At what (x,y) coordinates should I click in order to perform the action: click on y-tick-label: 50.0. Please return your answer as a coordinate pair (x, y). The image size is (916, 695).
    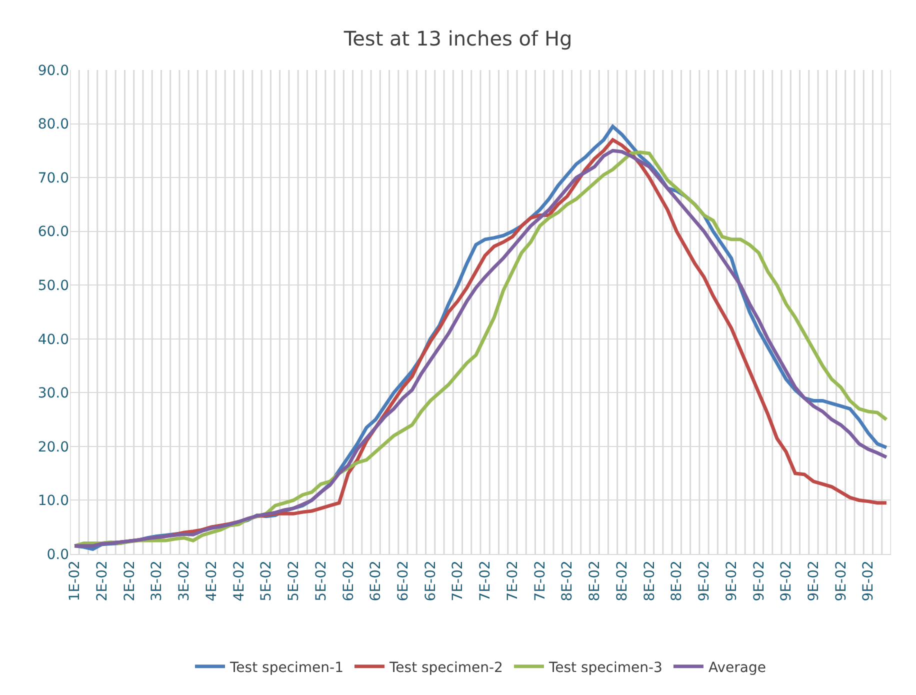
    Looking at the image, I should click on (53, 286).